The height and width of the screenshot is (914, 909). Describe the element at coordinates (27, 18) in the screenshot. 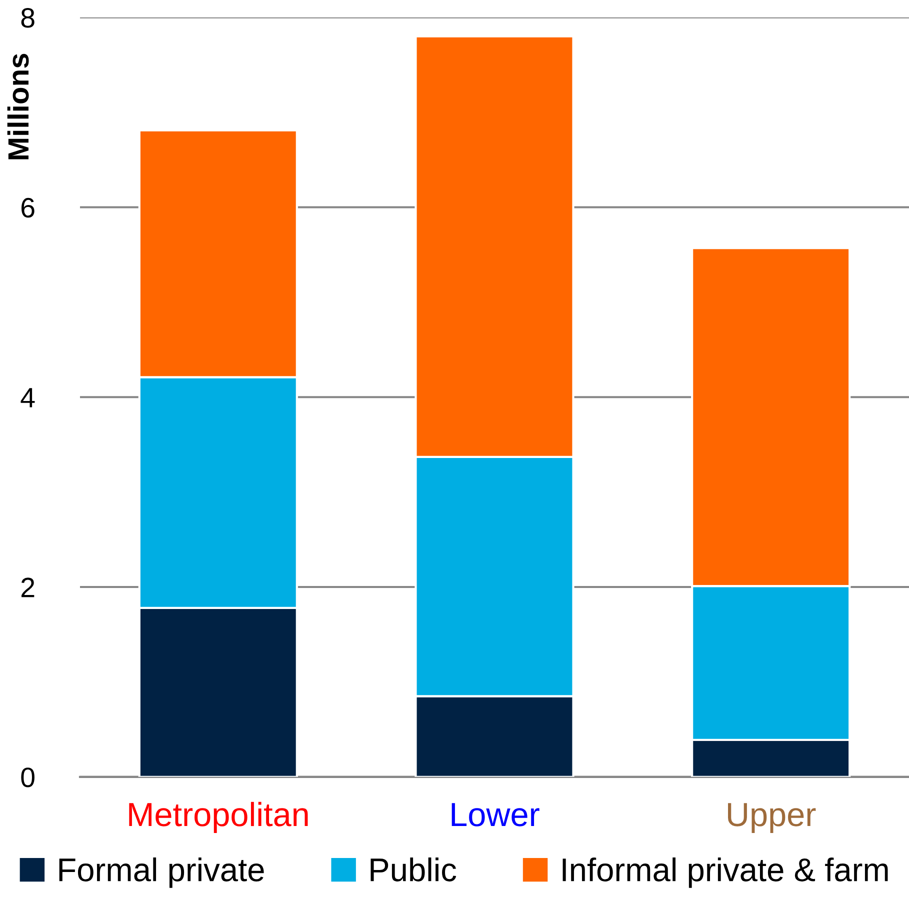

I see `y-tick-label: 8` at that location.